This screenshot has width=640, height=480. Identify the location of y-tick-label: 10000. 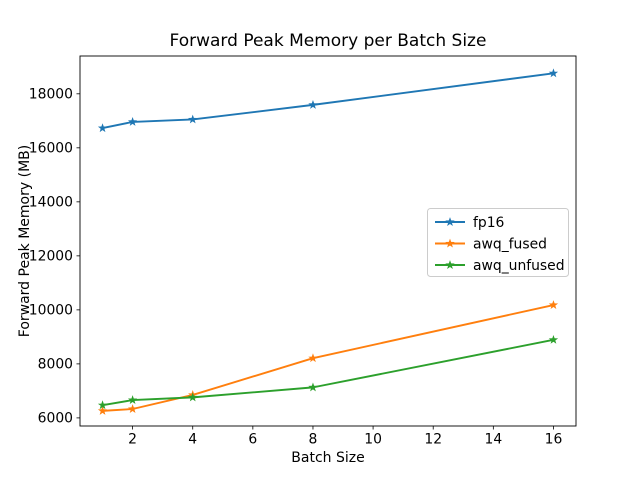
(51, 311).